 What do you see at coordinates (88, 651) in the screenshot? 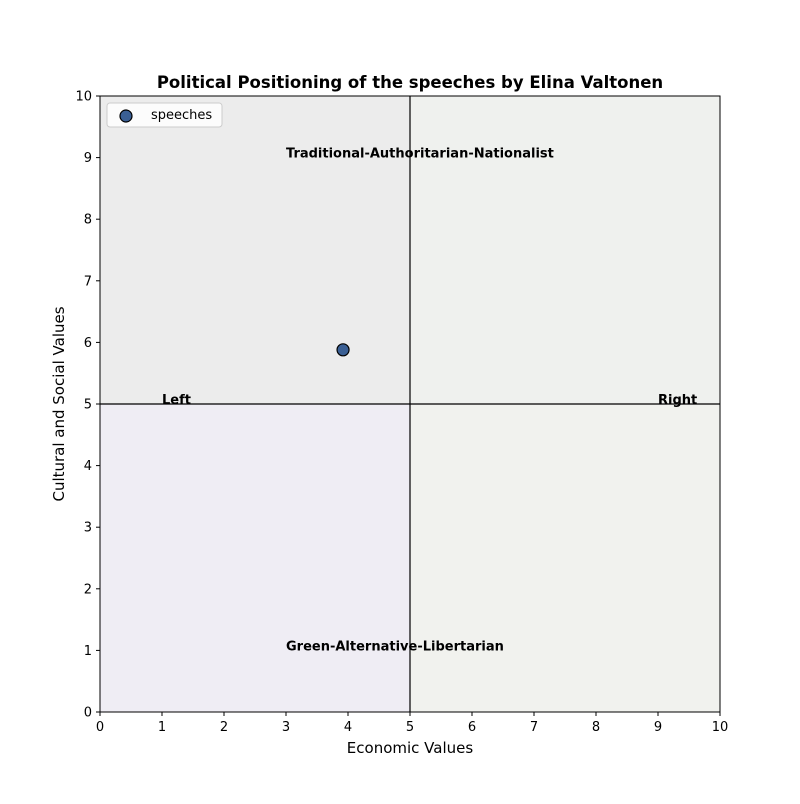
I see `y-tick-label: 1` at bounding box center [88, 651].